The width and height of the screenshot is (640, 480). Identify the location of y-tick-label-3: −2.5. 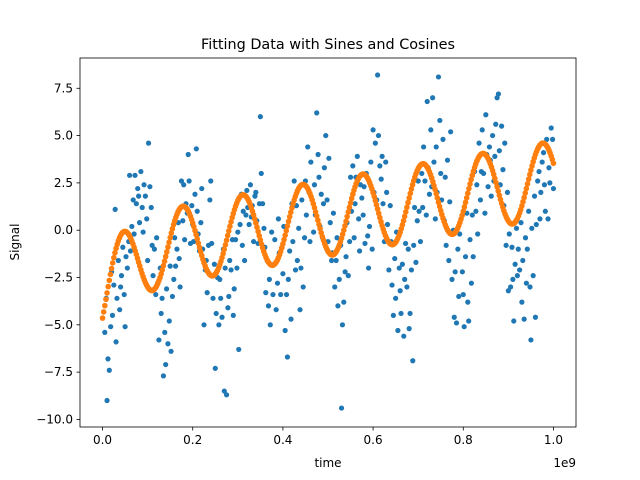
(58, 278).